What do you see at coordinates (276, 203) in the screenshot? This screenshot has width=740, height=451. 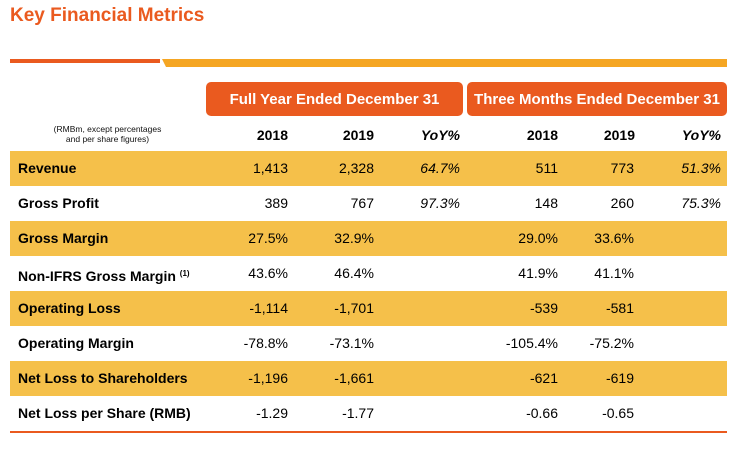 I see `value-cell: 389` at bounding box center [276, 203].